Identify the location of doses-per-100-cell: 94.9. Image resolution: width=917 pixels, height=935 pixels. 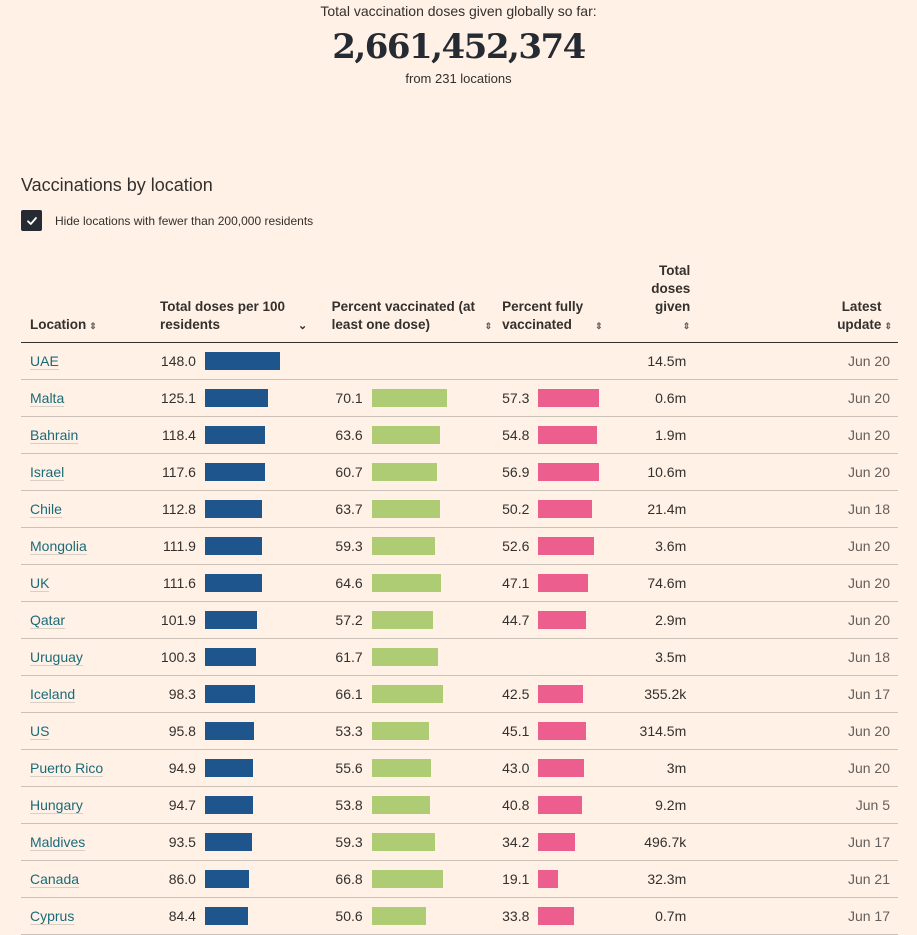
(245, 768).